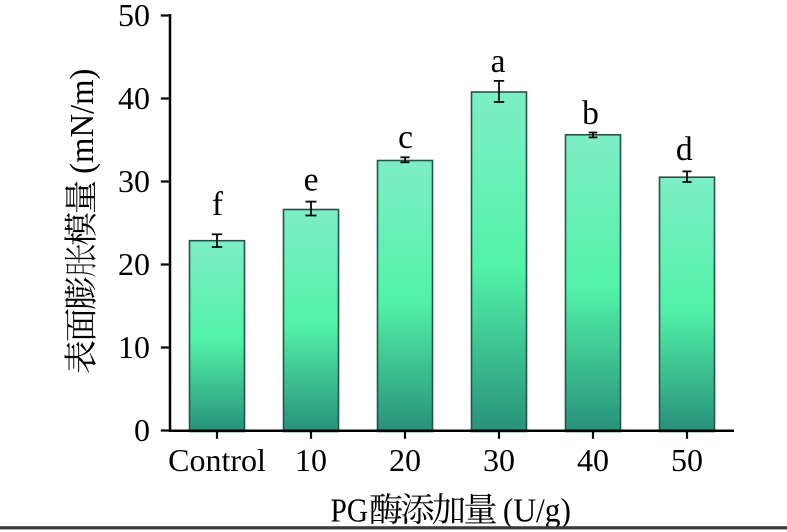 This screenshot has width=787, height=532. I want to click on svg-text: f, so click(218, 204).